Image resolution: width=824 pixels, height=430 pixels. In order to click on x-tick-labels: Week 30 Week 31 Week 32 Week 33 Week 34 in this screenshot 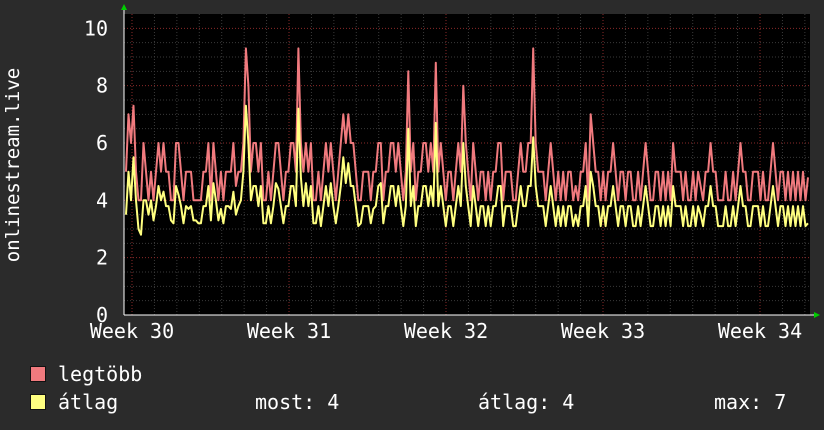, I will do `click(446, 331)`.